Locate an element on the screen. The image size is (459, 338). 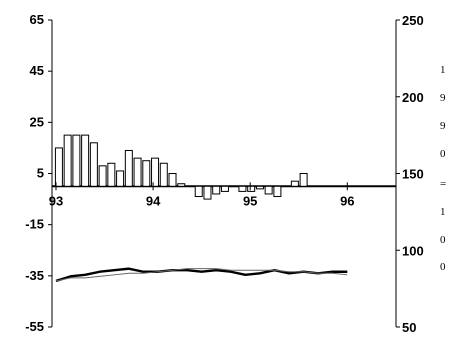
left-tick-label: 45 is located at coordinates (37, 70).